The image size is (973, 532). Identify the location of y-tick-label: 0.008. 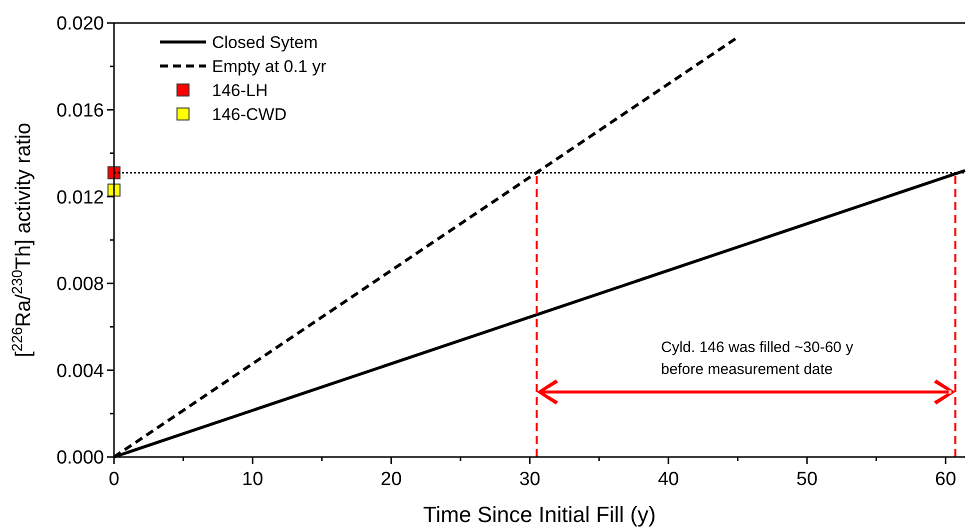
(80, 285).